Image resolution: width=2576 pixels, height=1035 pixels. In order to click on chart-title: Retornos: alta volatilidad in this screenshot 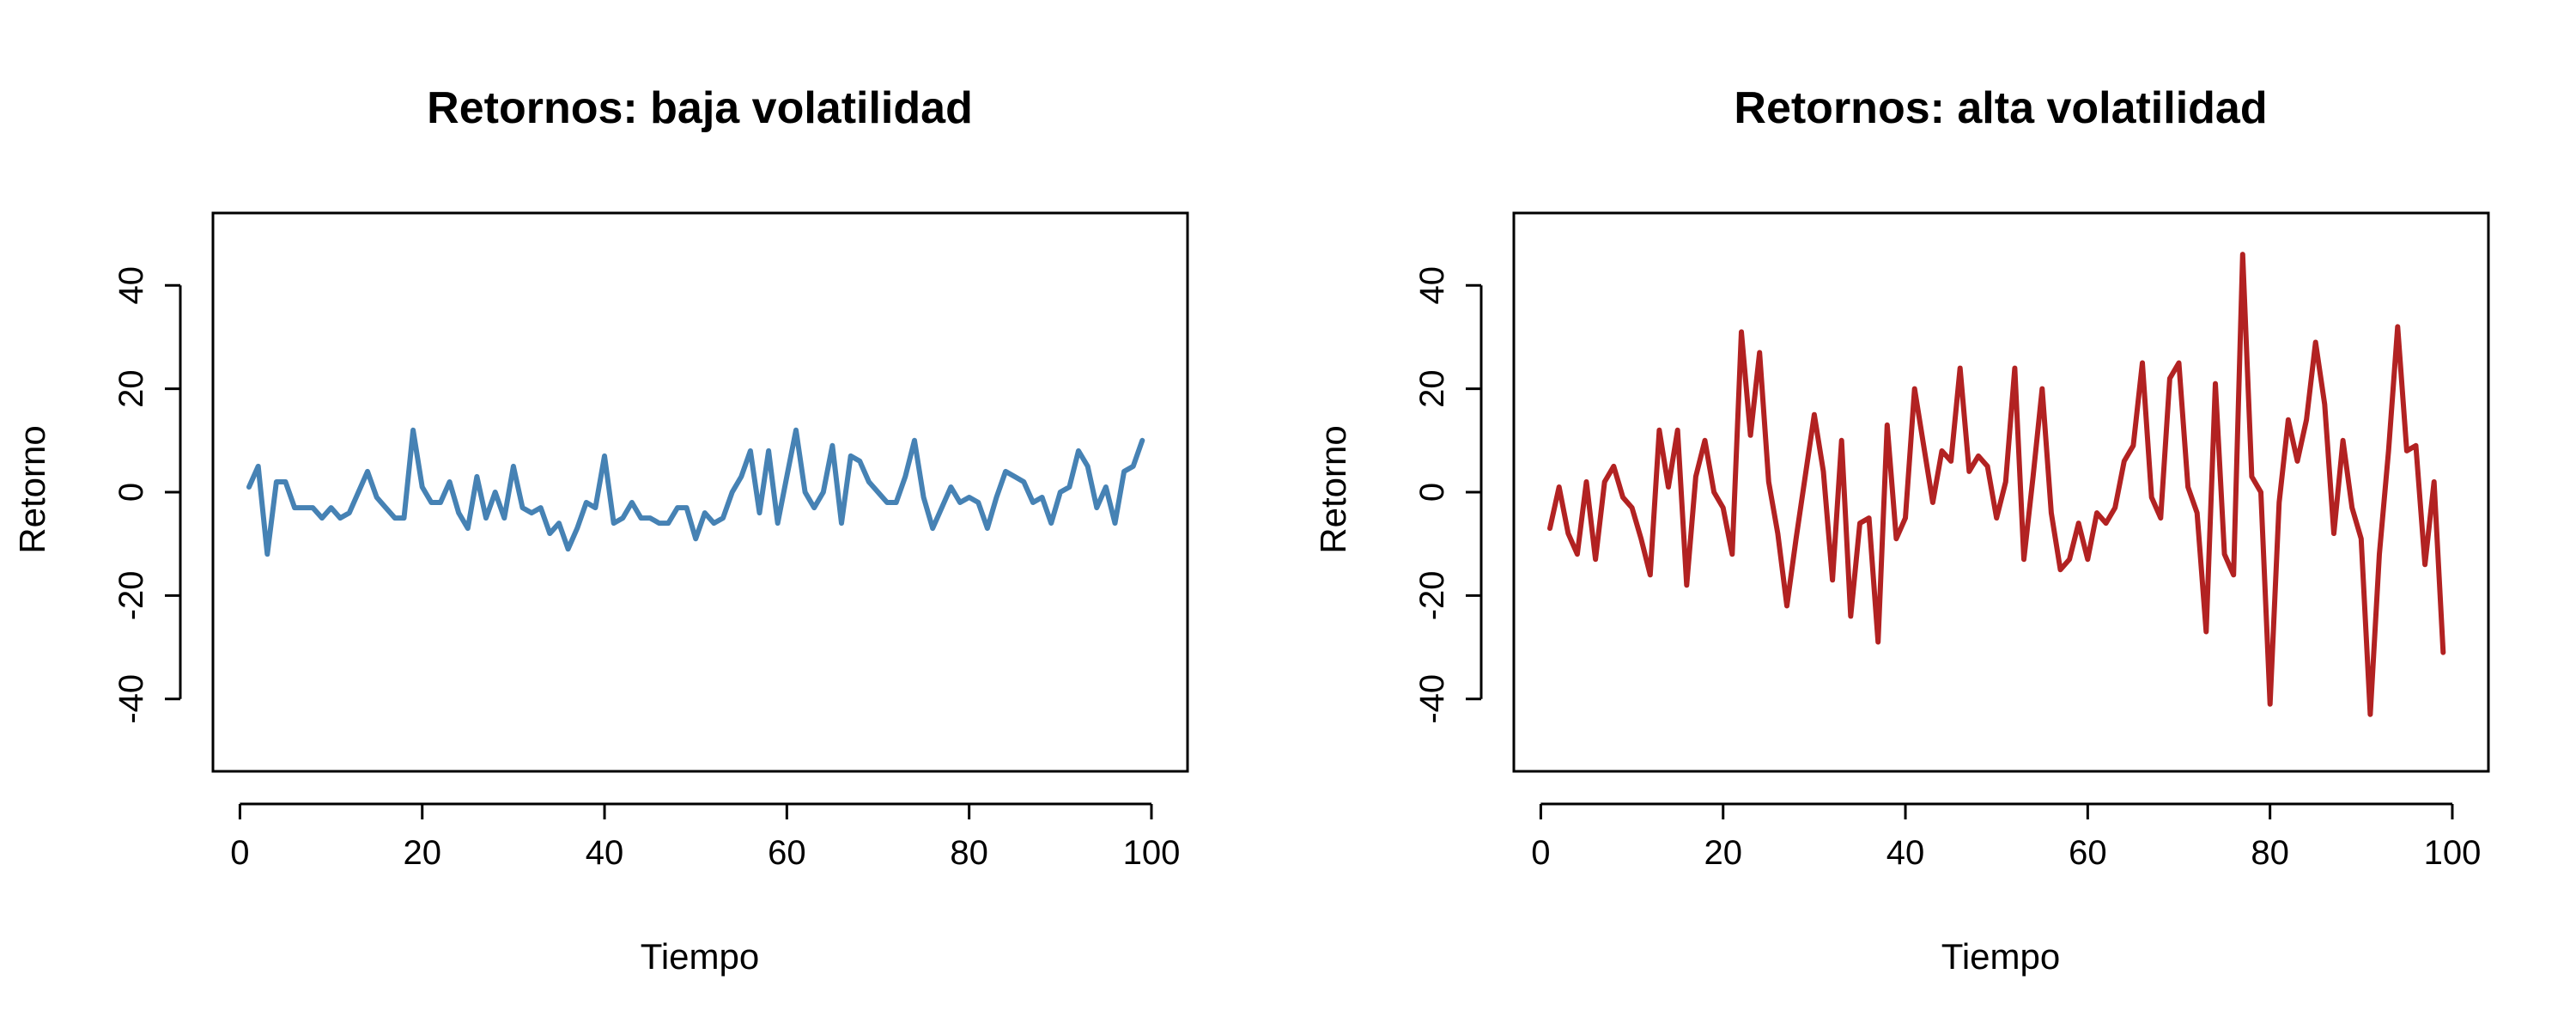, I will do `click(2001, 108)`.